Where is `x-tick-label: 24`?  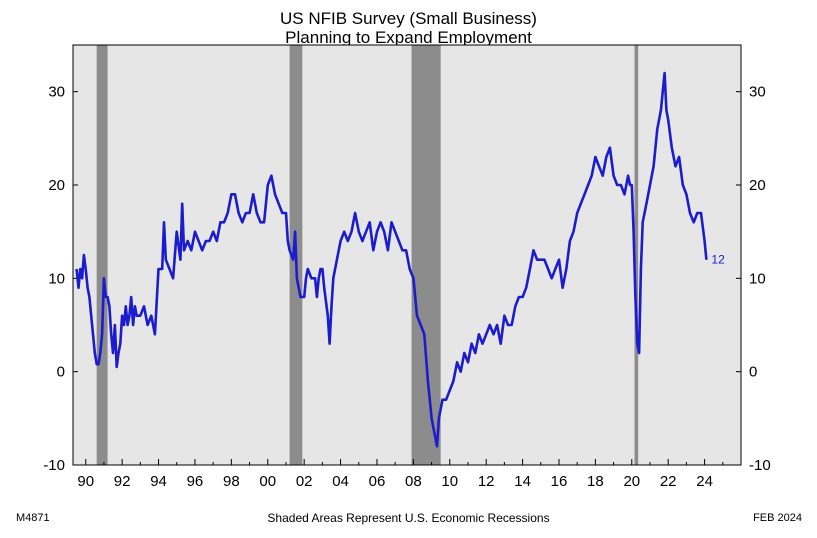 x-tick-label: 24 is located at coordinates (704, 481).